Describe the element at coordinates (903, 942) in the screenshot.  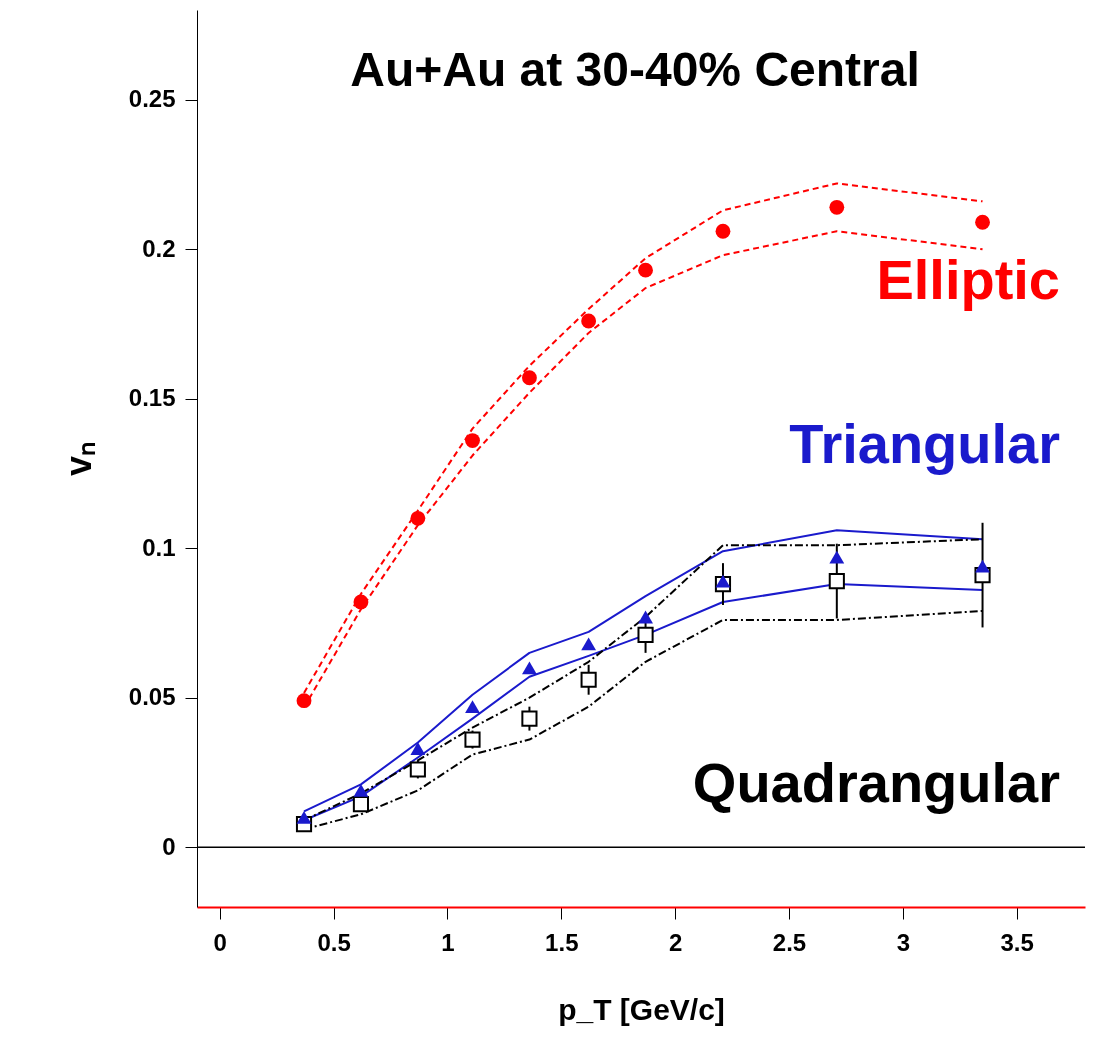
I see `x-tick-label: 3` at that location.